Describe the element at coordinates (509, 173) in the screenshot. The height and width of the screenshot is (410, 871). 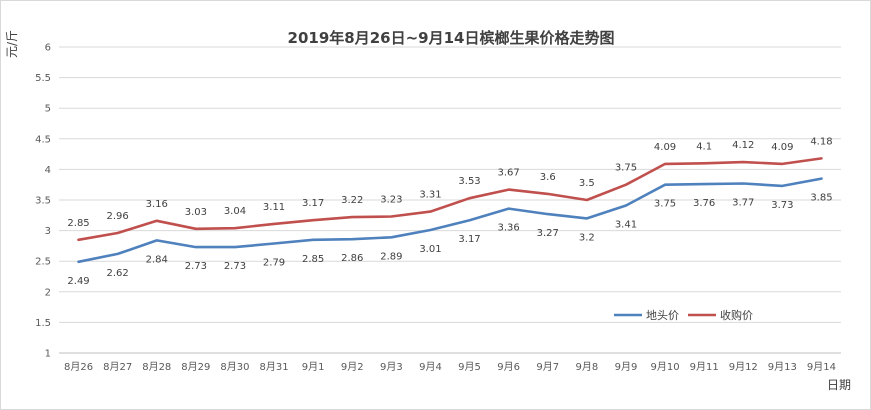
I see `data-label: 3.67` at that location.